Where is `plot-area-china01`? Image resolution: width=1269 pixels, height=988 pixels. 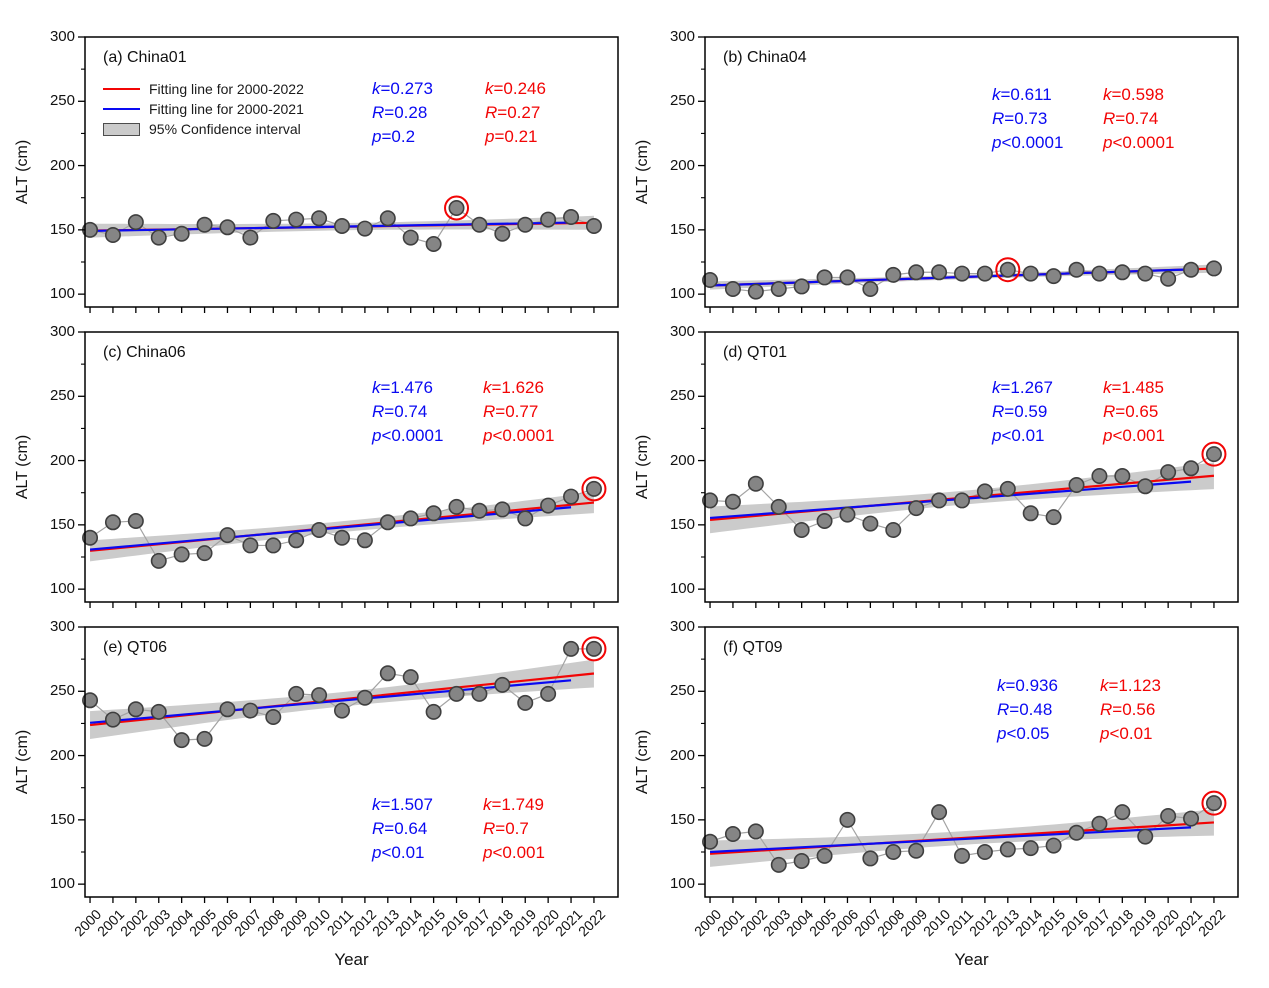
plot-area-china01 is located at coordinates (348, 174).